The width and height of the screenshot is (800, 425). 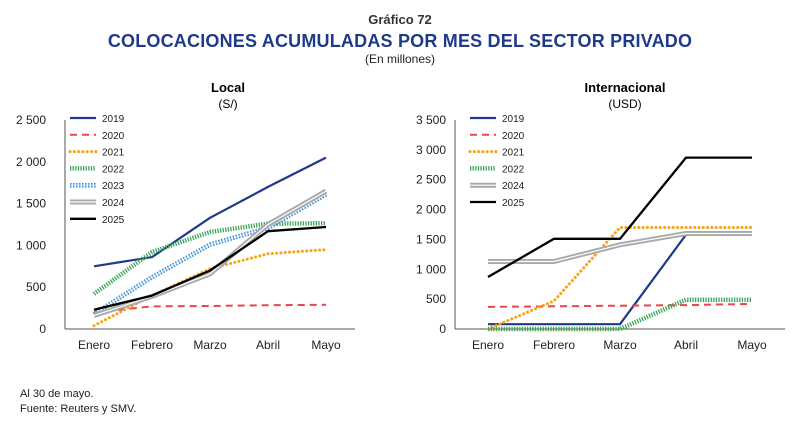 What do you see at coordinates (625, 87) in the screenshot?
I see `panel-title: Internacional` at bounding box center [625, 87].